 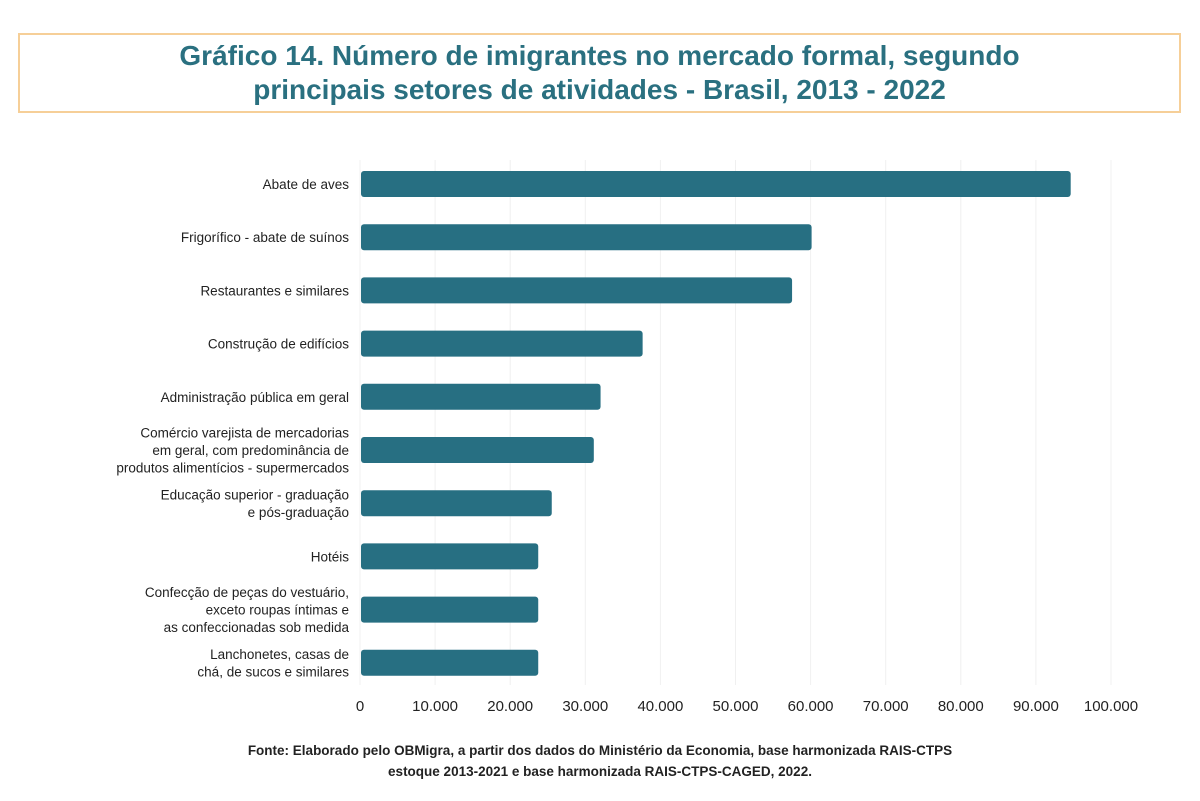 I want to click on category-label: Frigorífico - abate de suínos, so click(x=265, y=237).